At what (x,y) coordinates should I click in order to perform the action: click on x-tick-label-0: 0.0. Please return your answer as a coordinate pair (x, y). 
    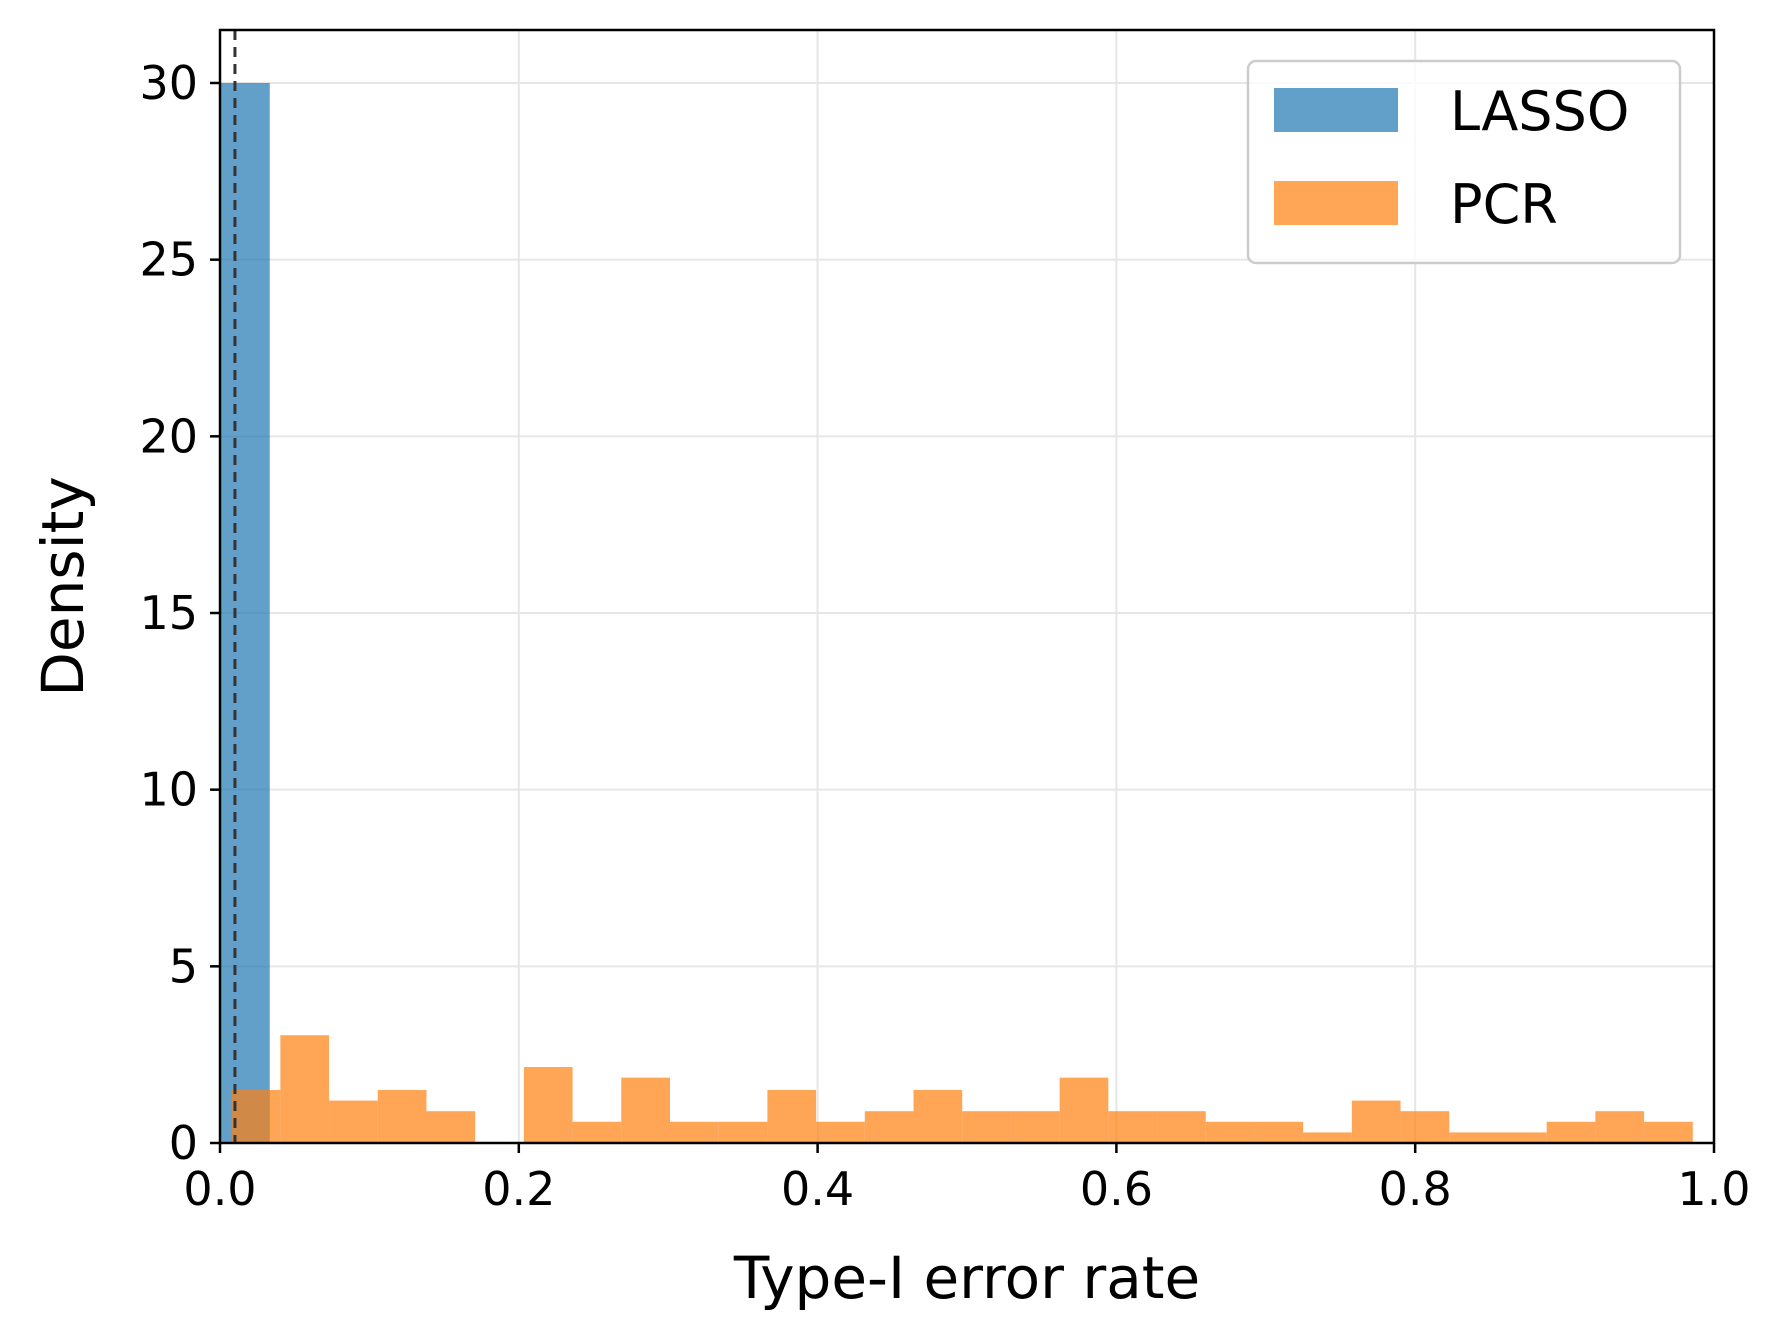
    Looking at the image, I should click on (219, 1189).